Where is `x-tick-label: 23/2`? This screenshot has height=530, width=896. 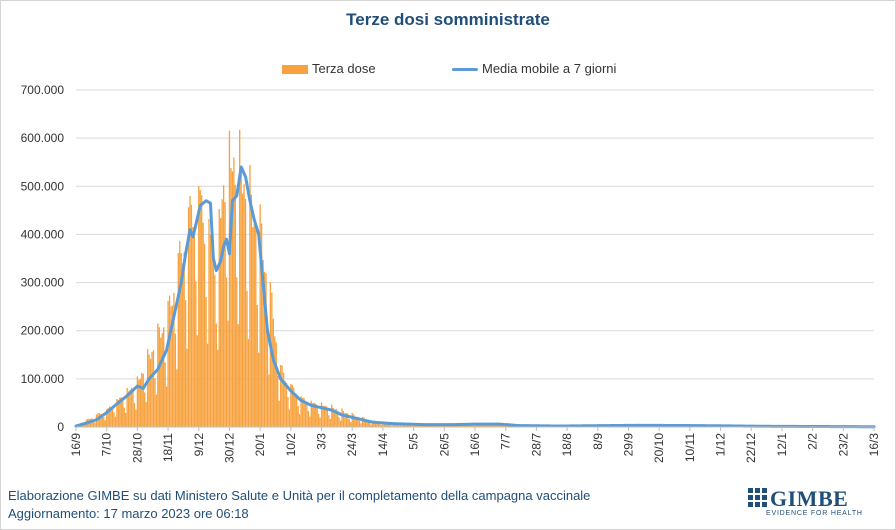 x-tick-label: 23/2 is located at coordinates (843, 445).